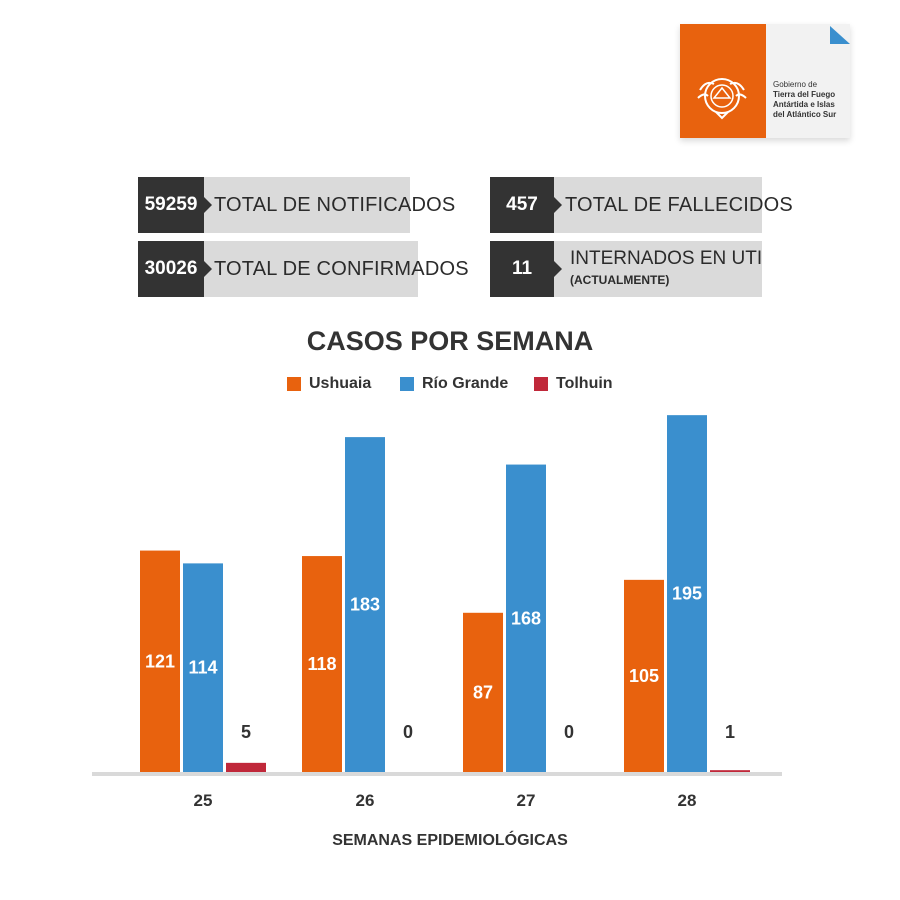  I want to click on stat-label: TOTAL DE NOTIFICADOS, so click(335, 205).